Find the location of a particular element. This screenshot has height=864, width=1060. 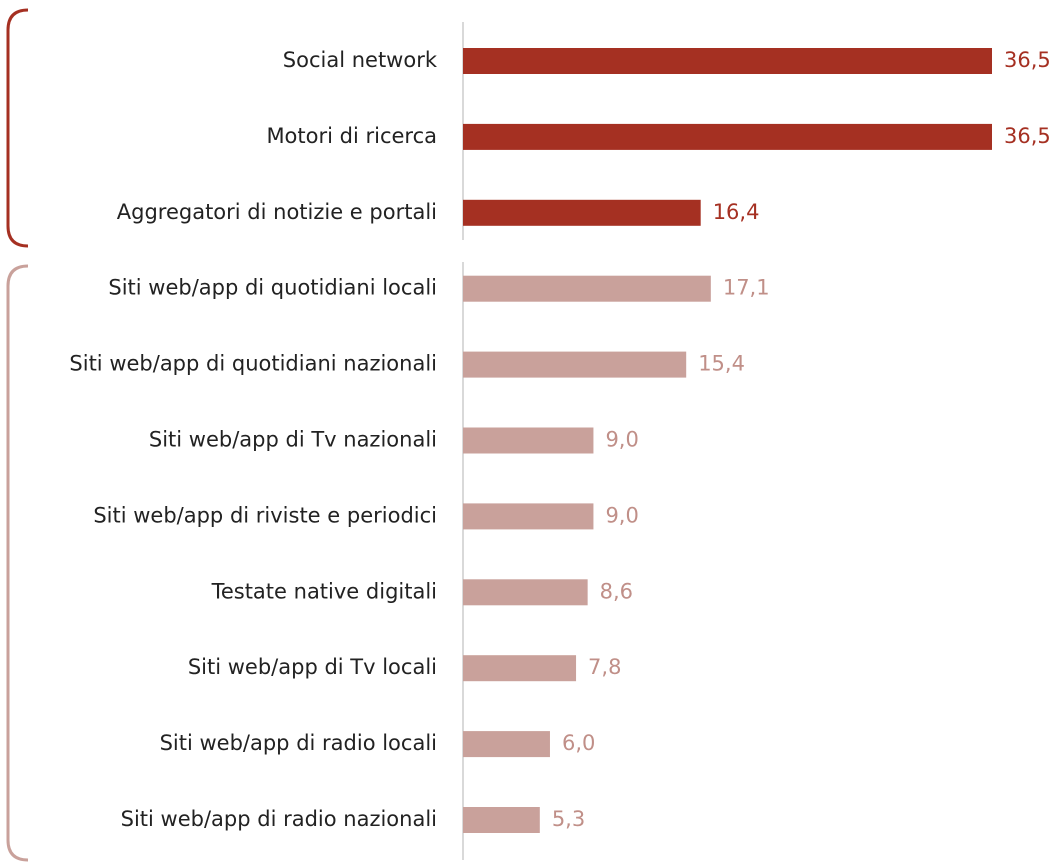

category-label: Siti web/app di quotidiani locali is located at coordinates (272, 288).